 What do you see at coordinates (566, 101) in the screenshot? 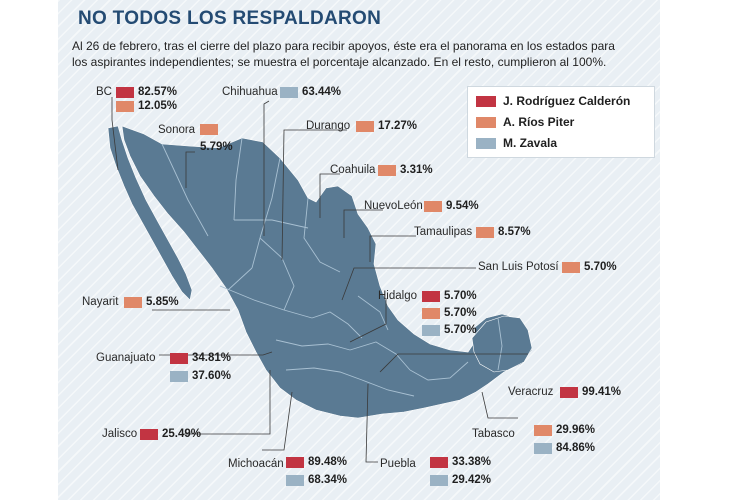
I see `legend-label-rodriguez: J. Rodríguez Calderón` at bounding box center [566, 101].